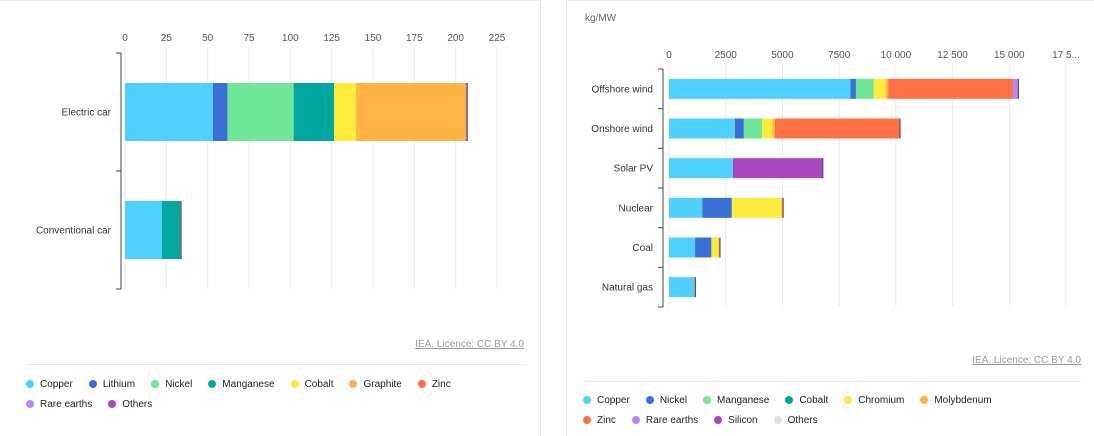 Image resolution: width=1094 pixels, height=436 pixels. I want to click on legend-row: Rare earths Others, so click(276, 404).